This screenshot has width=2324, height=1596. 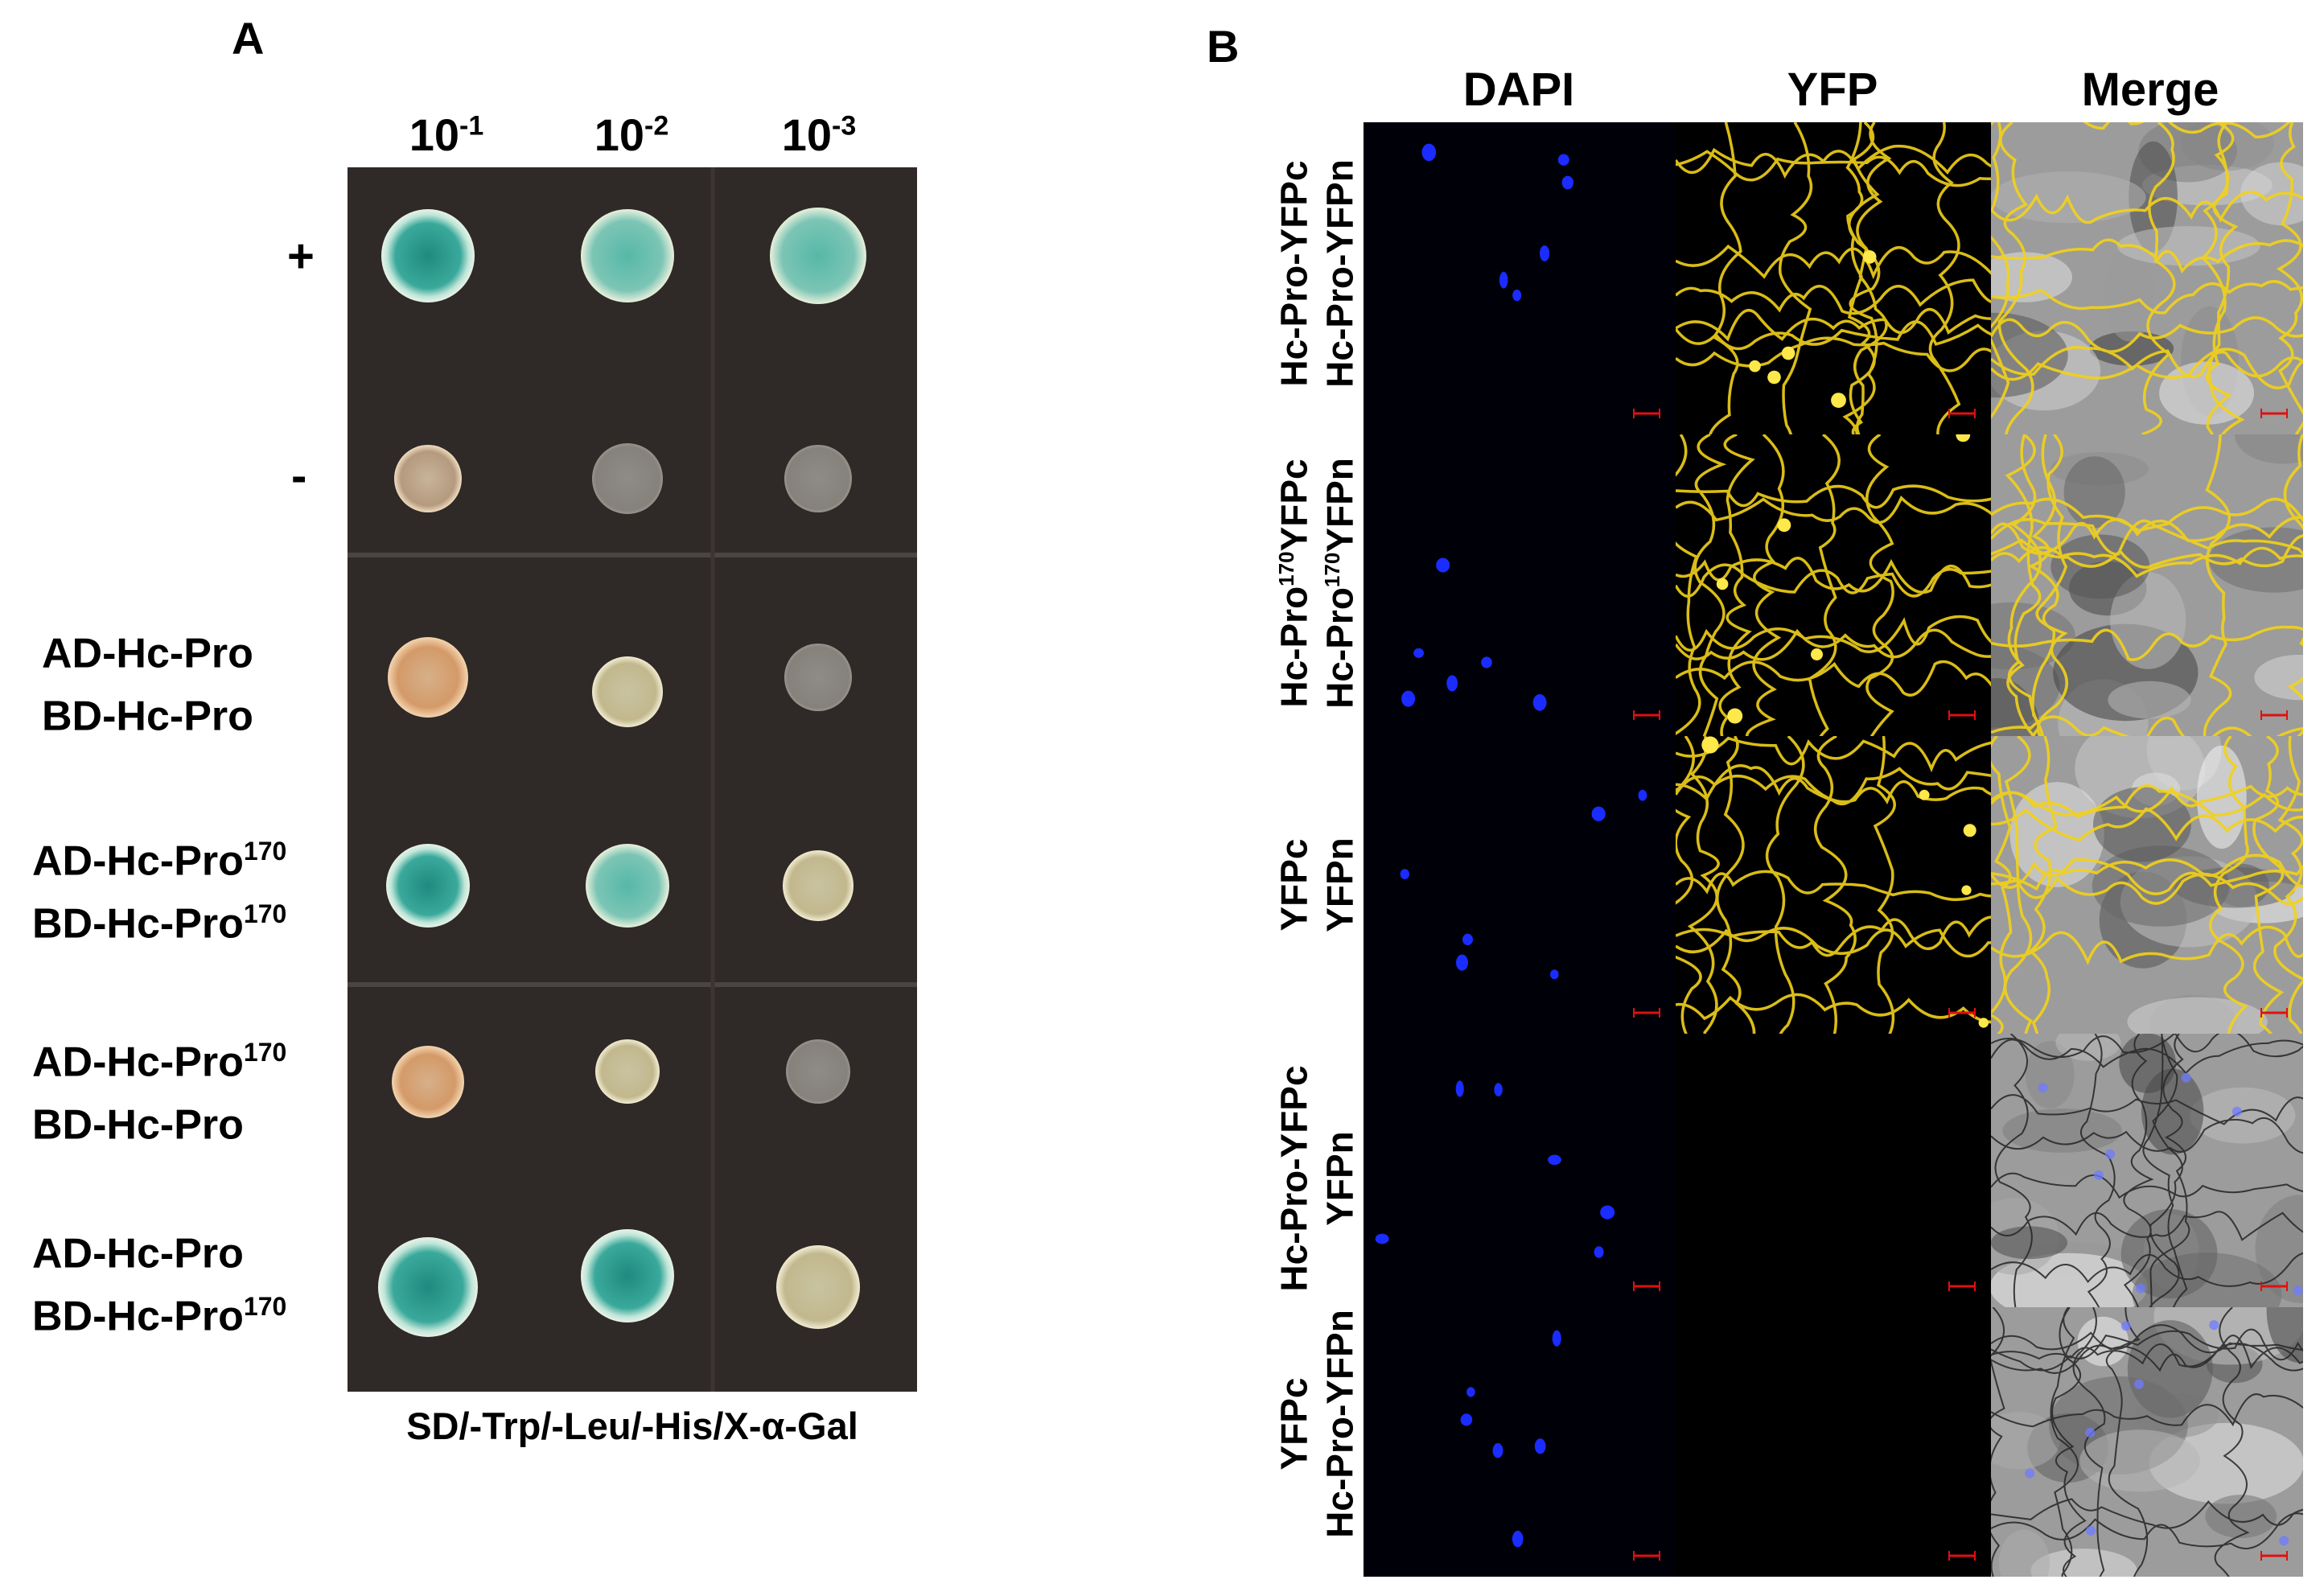 What do you see at coordinates (632, 1426) in the screenshot?
I see `medium-caption: SD/-Trp/-Leu/-His/X-α-Gal` at bounding box center [632, 1426].